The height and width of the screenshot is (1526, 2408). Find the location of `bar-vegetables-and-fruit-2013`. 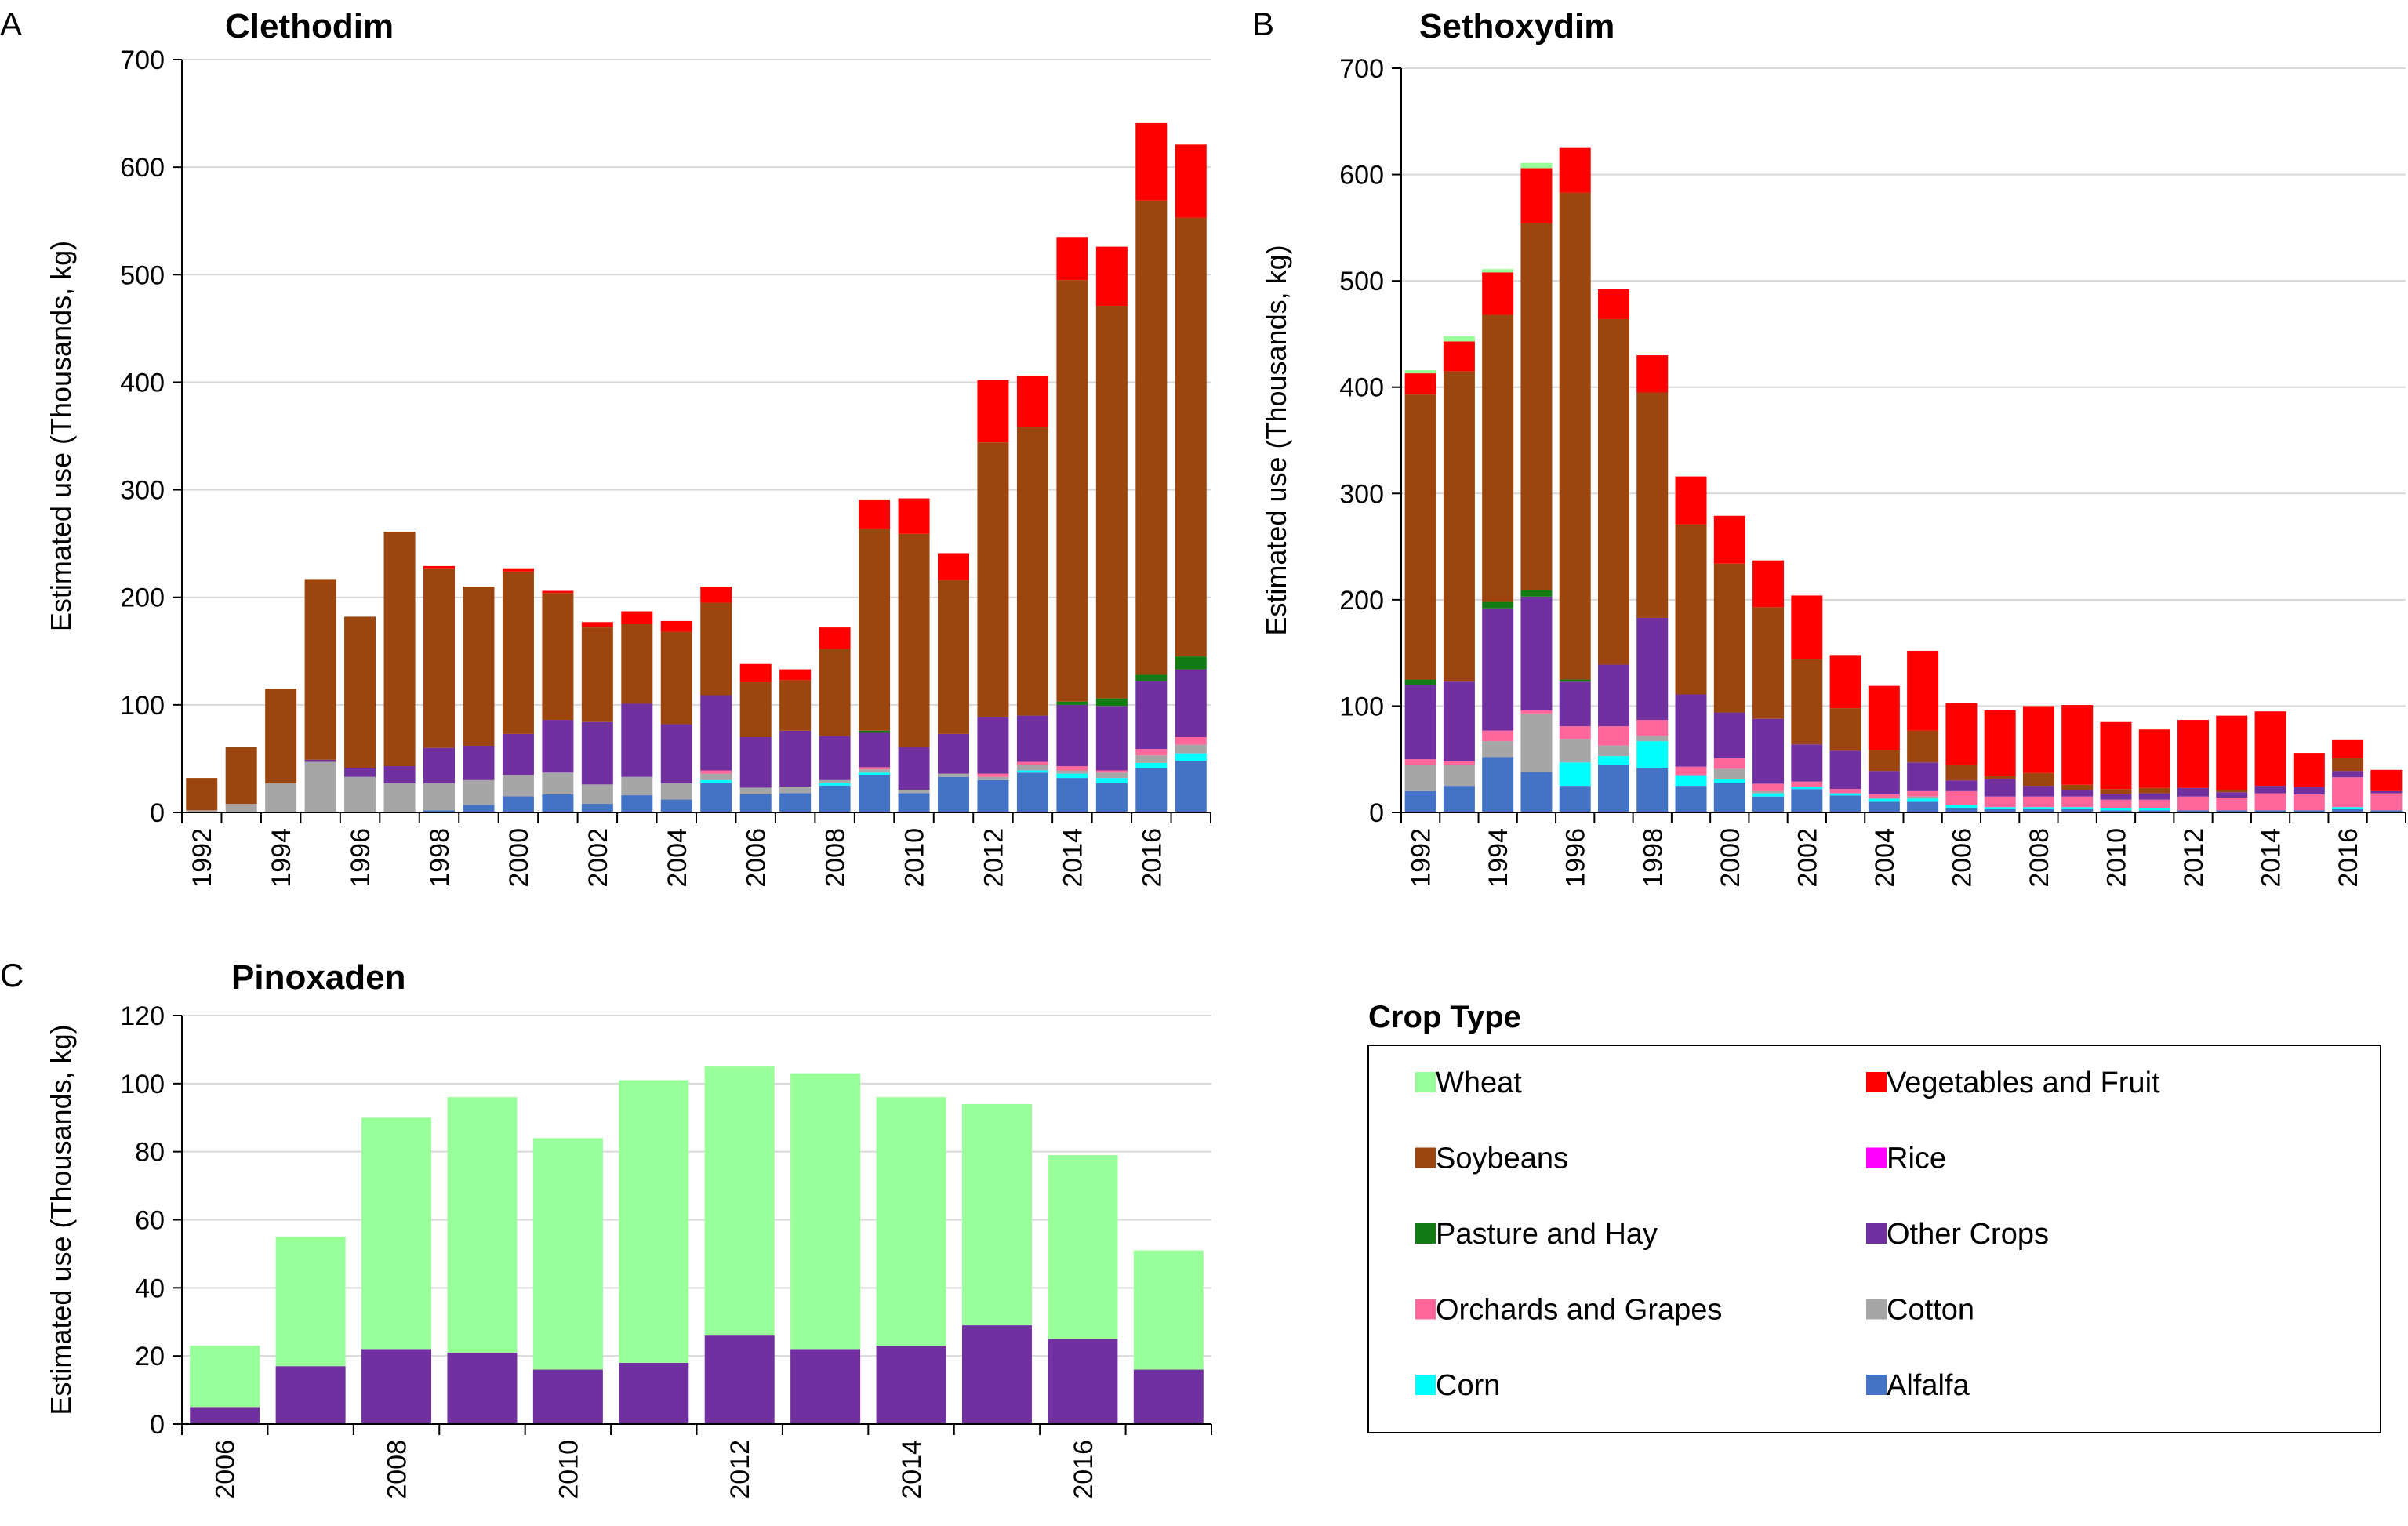

bar-vegetables-and-fruit-2013 is located at coordinates (1032, 402).